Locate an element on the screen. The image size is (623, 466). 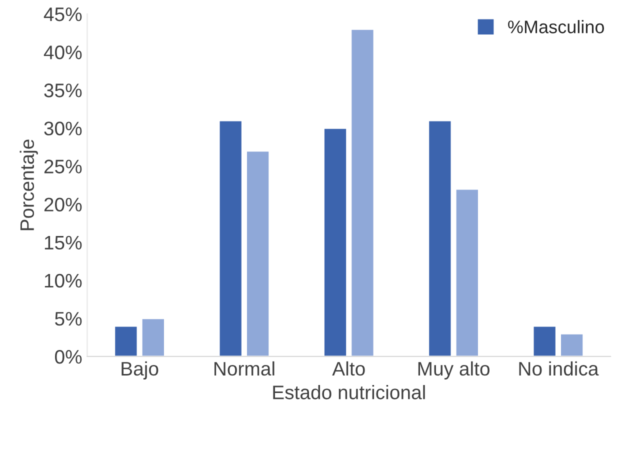
y-tick-label: 25% is located at coordinates (63, 167).